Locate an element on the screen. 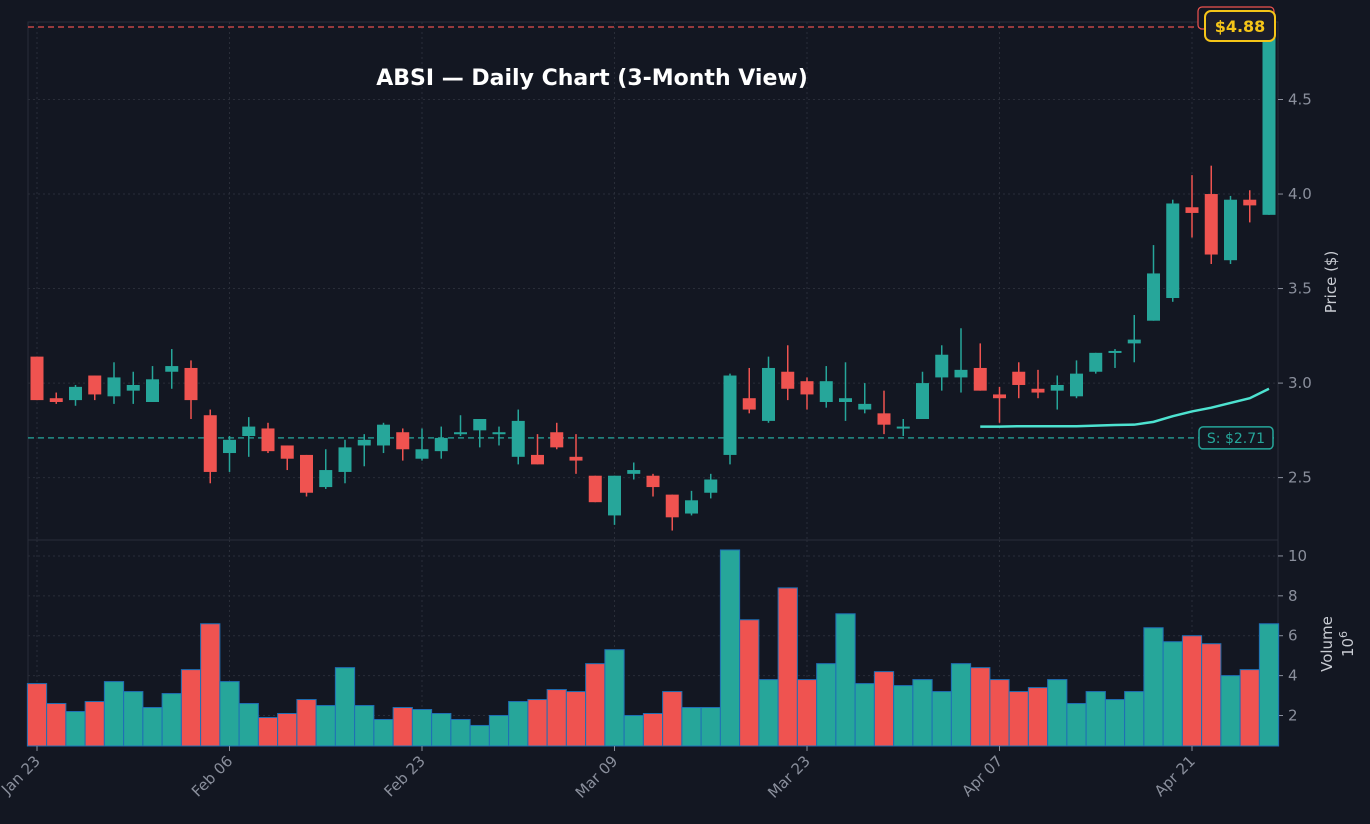 This screenshot has height=824, width=1370. last-price-text: $4.88 is located at coordinates (1240, 26).